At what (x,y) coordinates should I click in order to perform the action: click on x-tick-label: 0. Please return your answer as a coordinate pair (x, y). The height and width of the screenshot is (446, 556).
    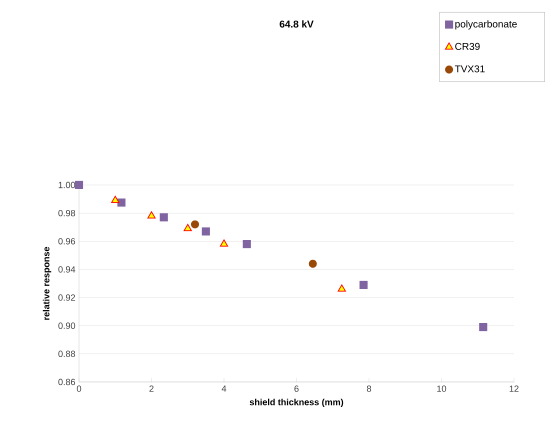
    Looking at the image, I should click on (79, 389).